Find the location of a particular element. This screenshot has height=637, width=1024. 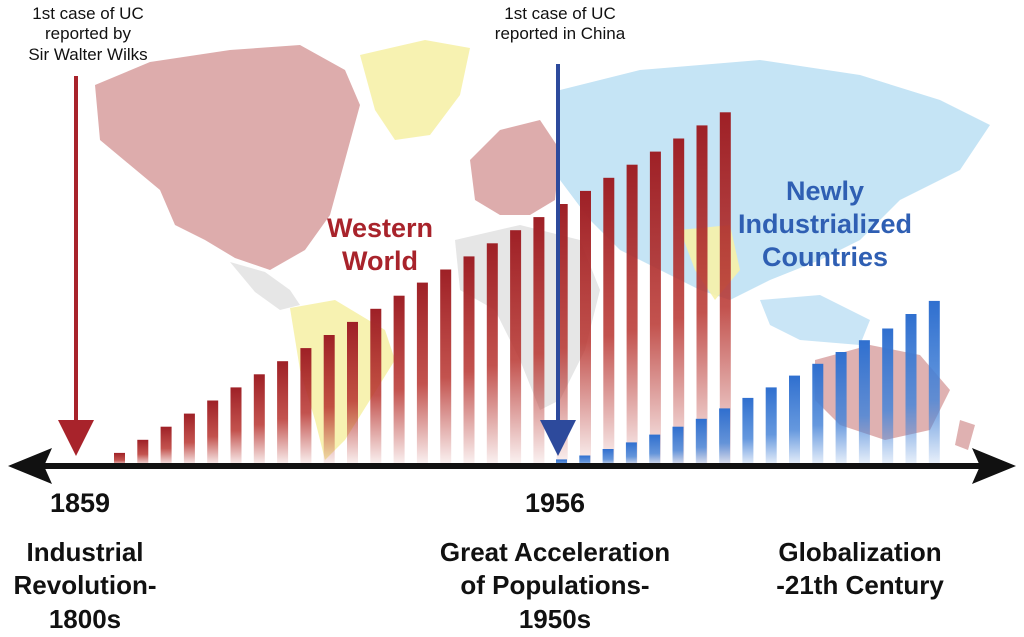

era-acceleration-line-2: of Populations- is located at coordinates (555, 585).